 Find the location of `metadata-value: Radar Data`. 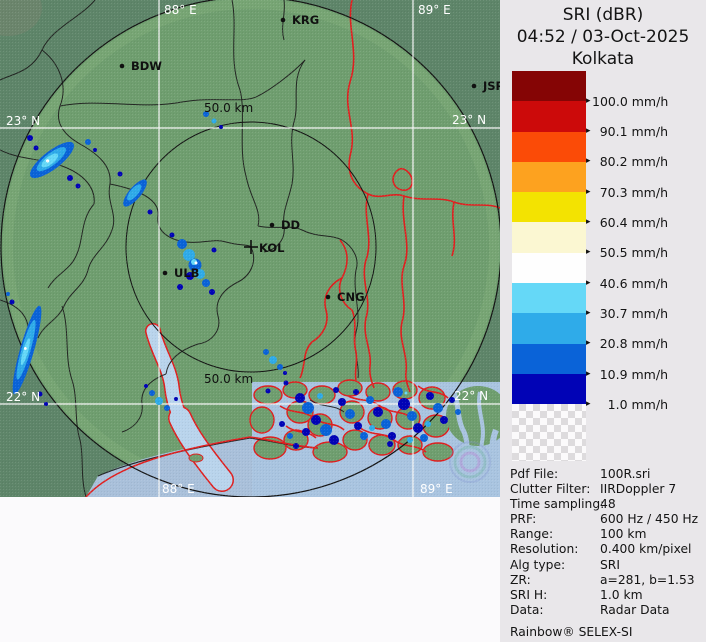

metadata-value: Radar Data is located at coordinates (635, 609).